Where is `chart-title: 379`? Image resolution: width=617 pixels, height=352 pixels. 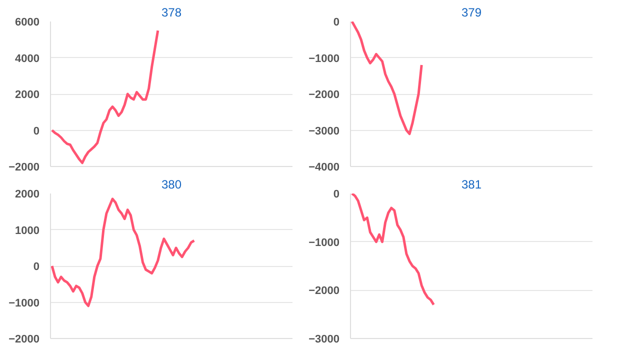 chart-title: 379 is located at coordinates (471, 13).